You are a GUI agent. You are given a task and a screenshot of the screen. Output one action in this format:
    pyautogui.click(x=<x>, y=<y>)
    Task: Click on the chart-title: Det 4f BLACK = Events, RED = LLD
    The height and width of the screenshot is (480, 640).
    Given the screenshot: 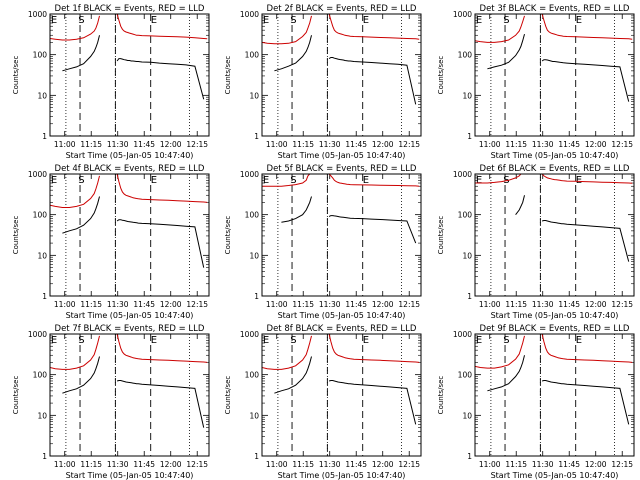 What is the action you would take?
    pyautogui.click(x=130, y=169)
    